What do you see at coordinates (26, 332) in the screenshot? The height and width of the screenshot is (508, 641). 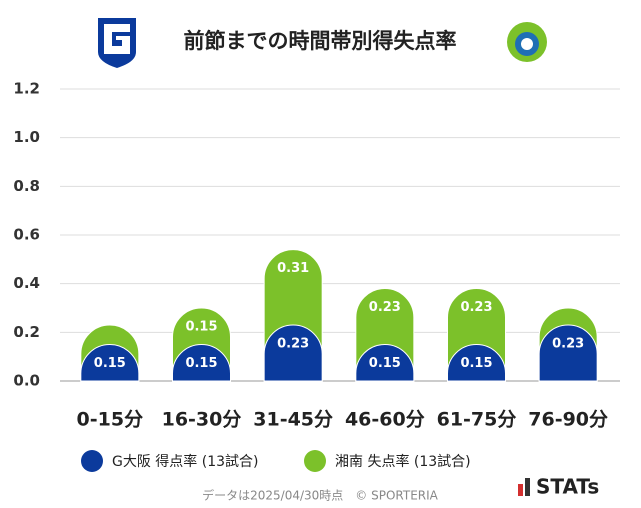 I see `y-tick-label: 0.2` at bounding box center [26, 332].